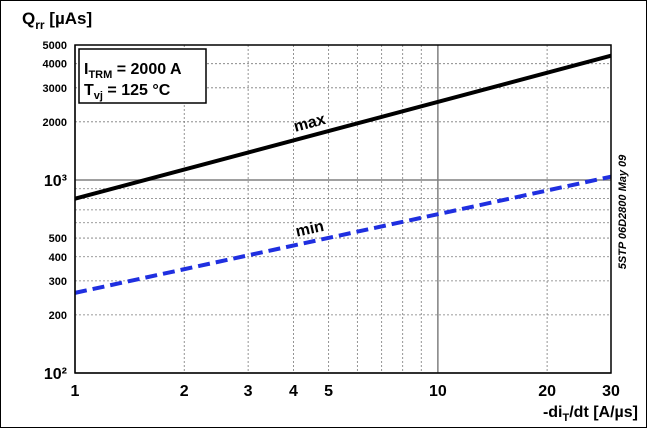 The height and width of the screenshot is (428, 647). I want to click on y-tick-label: 300, so click(58, 282).